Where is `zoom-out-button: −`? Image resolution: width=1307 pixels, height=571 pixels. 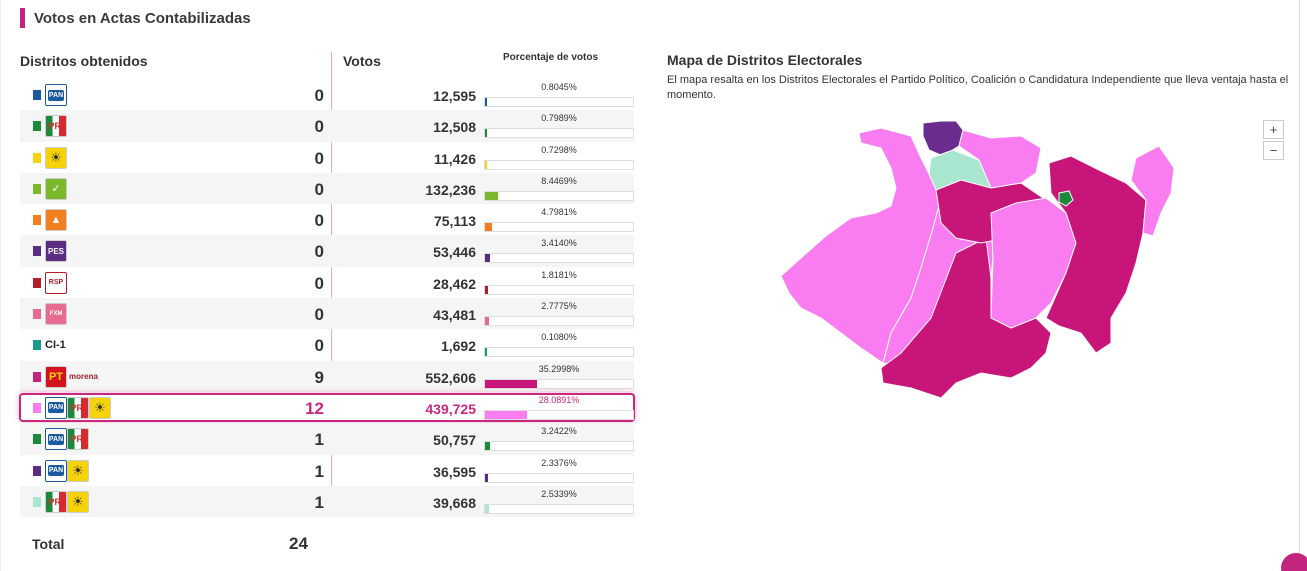
zoom-out-button: − is located at coordinates (1273, 150).